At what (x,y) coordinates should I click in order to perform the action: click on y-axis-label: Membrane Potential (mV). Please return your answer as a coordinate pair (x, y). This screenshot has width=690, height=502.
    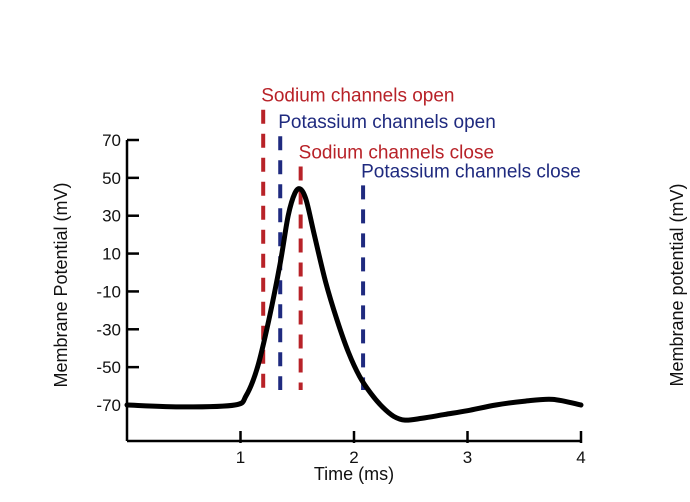
    Looking at the image, I should click on (61, 284).